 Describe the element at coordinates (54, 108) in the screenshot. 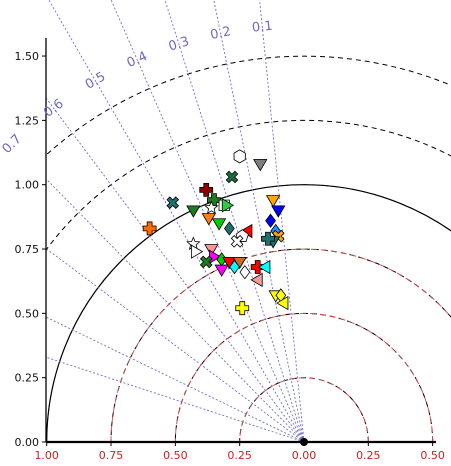

I see `correlation-label: 0.6` at that location.